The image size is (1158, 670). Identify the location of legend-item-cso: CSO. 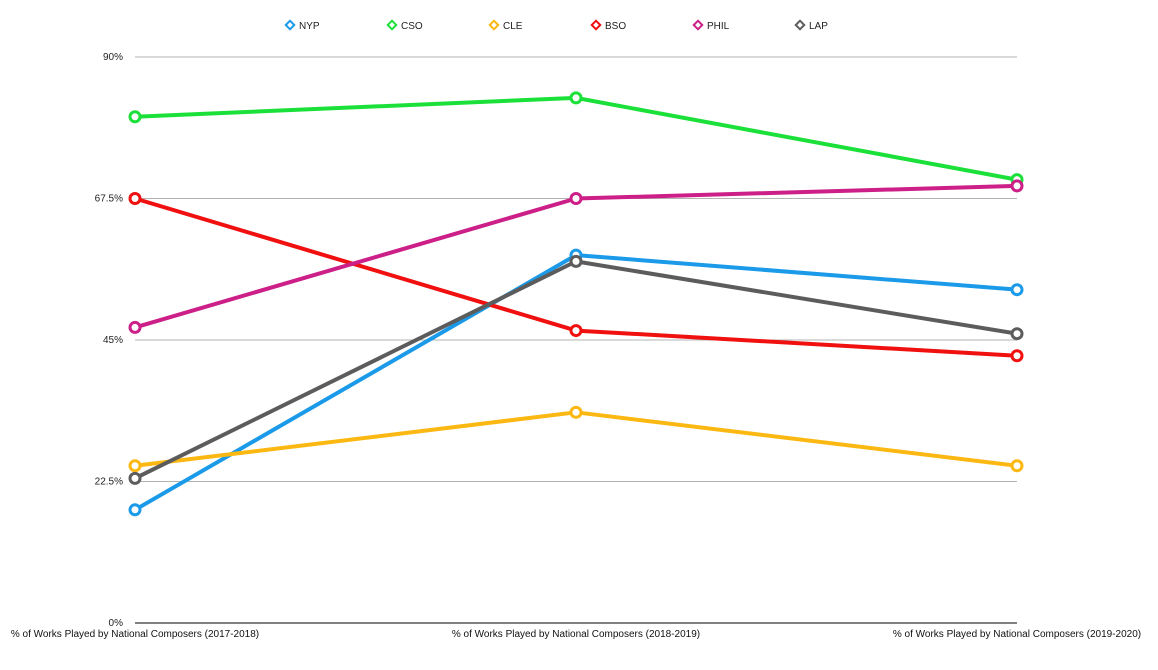
(404, 25).